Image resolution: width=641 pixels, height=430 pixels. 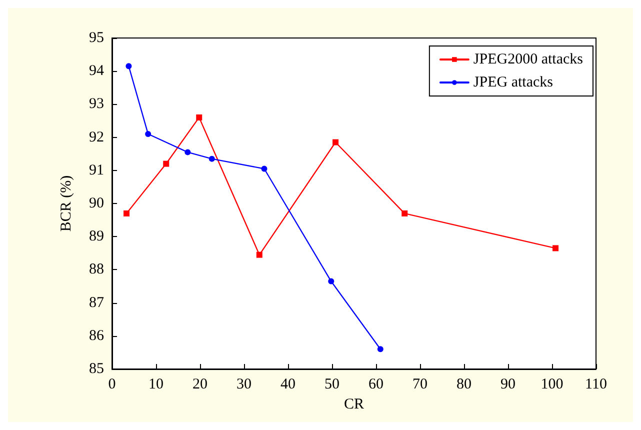 I want to click on y-tick-label: 85, so click(x=96, y=369).